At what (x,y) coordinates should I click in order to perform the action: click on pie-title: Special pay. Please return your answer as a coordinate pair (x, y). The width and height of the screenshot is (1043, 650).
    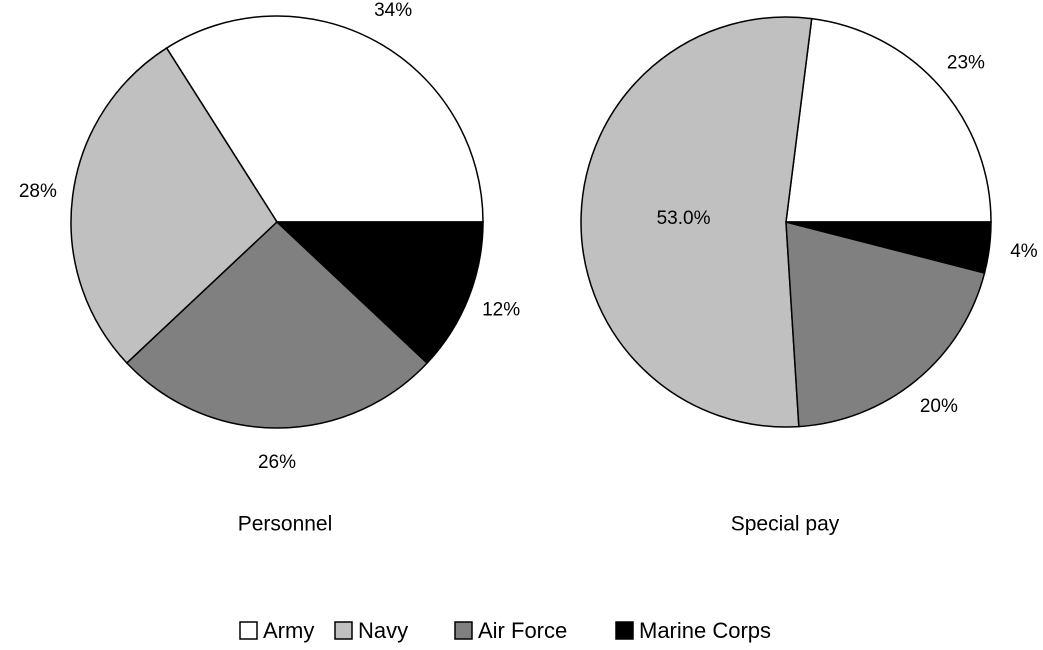
    Looking at the image, I should click on (785, 524).